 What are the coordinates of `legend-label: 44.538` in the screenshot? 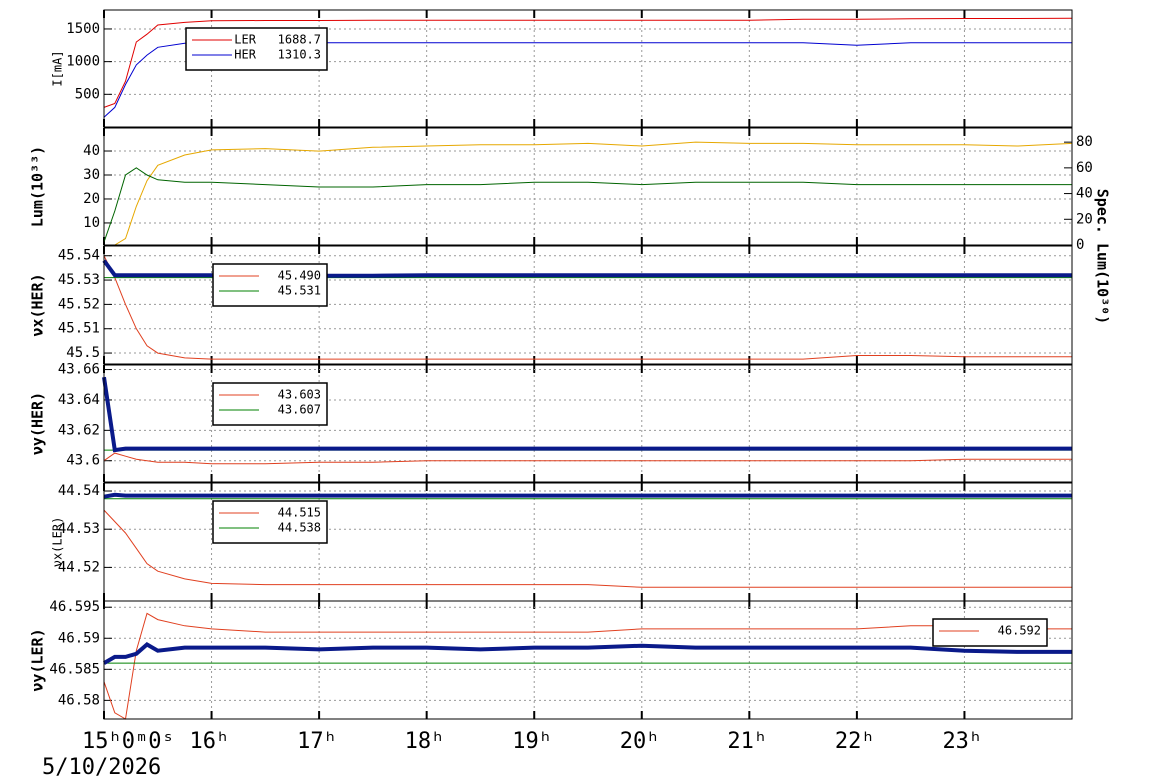 It's located at (299, 528).